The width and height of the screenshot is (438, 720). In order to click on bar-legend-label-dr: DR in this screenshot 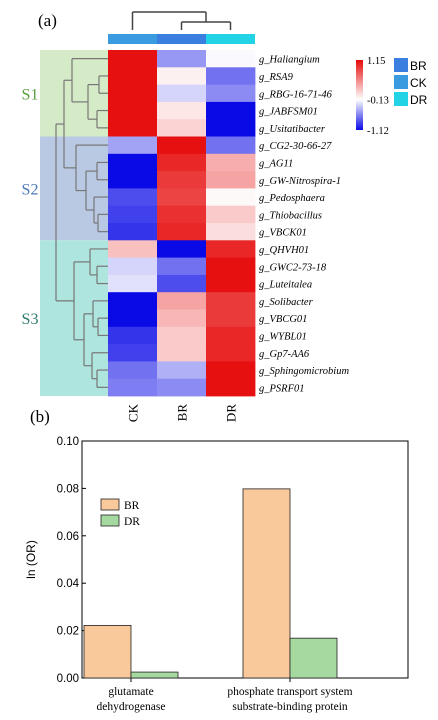, I will do `click(132, 522)`.